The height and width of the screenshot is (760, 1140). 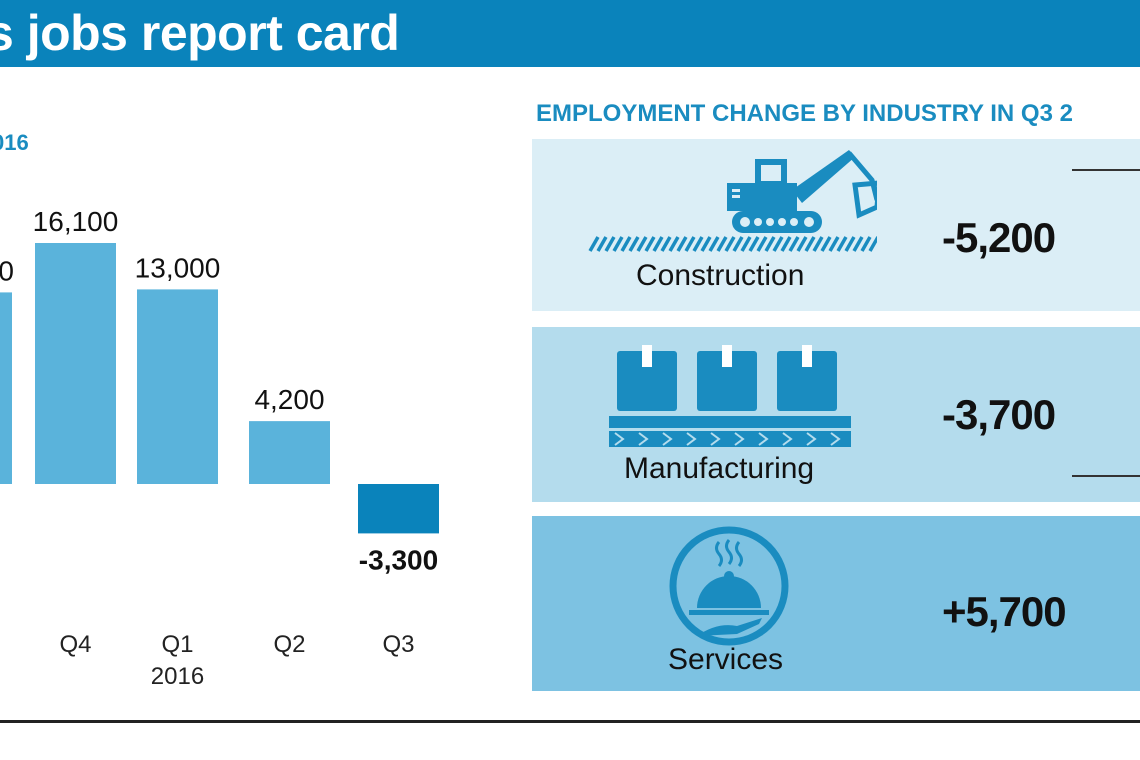 What do you see at coordinates (75, 644) in the screenshot?
I see `x-tick-label: Q4` at bounding box center [75, 644].